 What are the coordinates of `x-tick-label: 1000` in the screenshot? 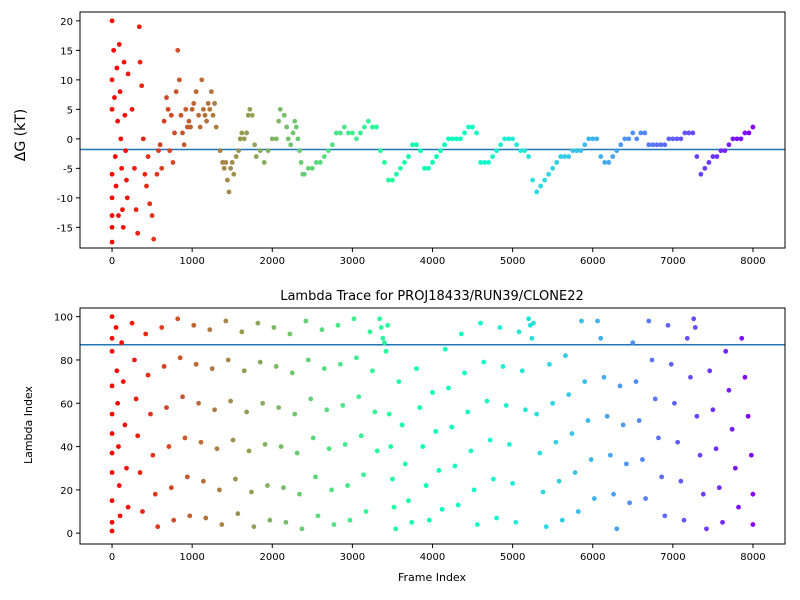 It's located at (191, 557).